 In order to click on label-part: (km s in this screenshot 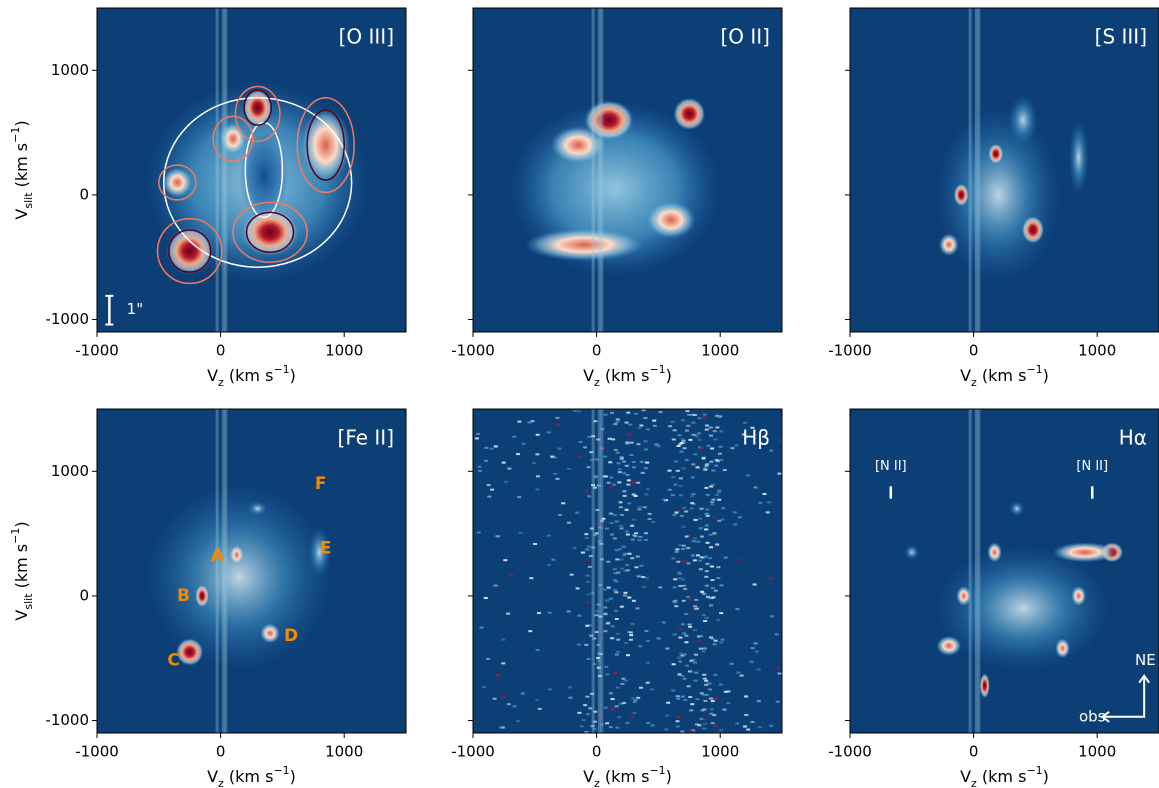, I will do `click(625, 375)`.